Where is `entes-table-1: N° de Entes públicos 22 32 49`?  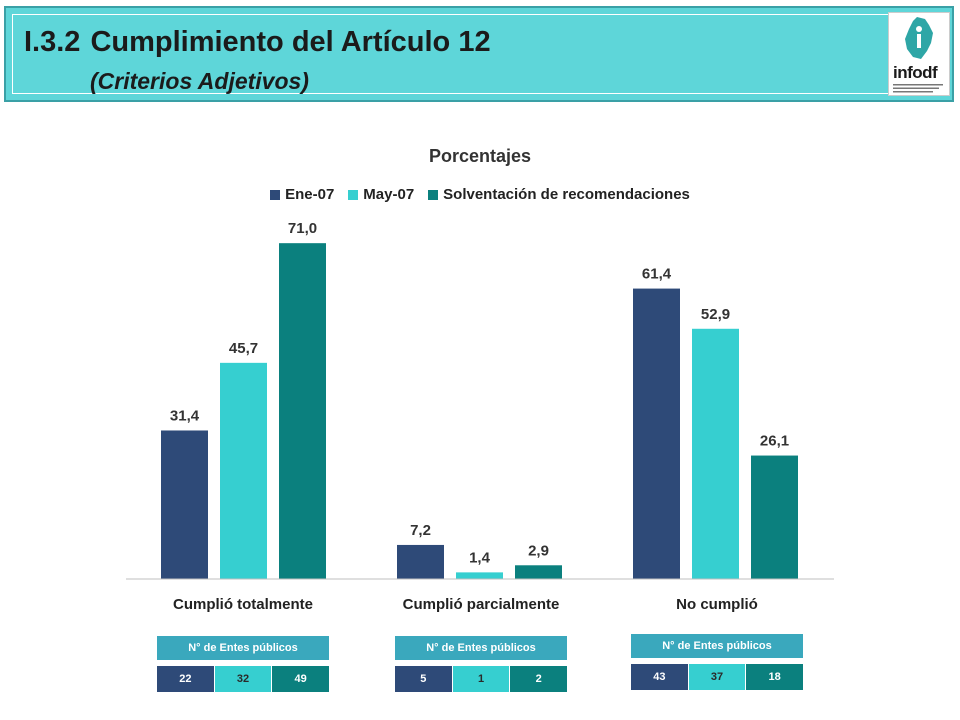 entes-table-1: N° de Entes públicos 22 32 49 is located at coordinates (243, 664).